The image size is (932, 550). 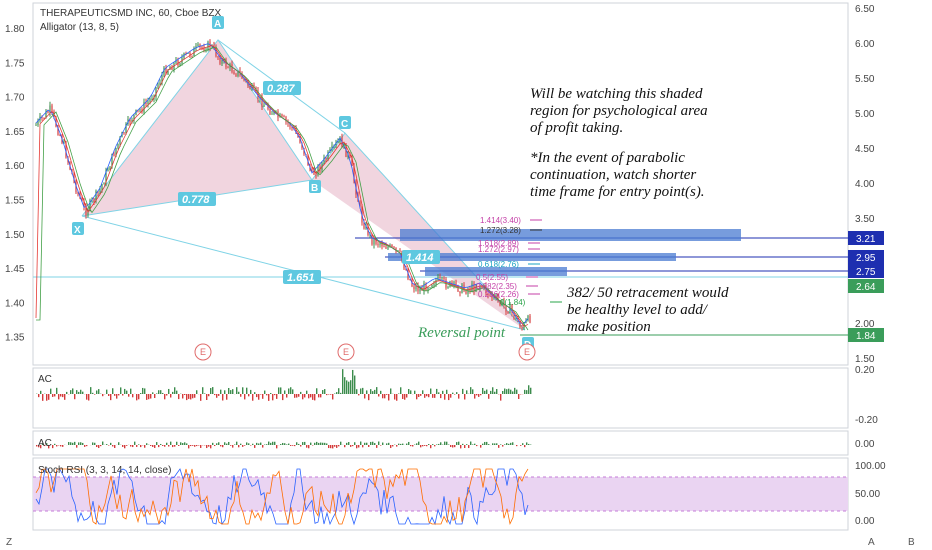 What do you see at coordinates (282, 496) in the screenshot?
I see `stoch-line` at bounding box center [282, 496].